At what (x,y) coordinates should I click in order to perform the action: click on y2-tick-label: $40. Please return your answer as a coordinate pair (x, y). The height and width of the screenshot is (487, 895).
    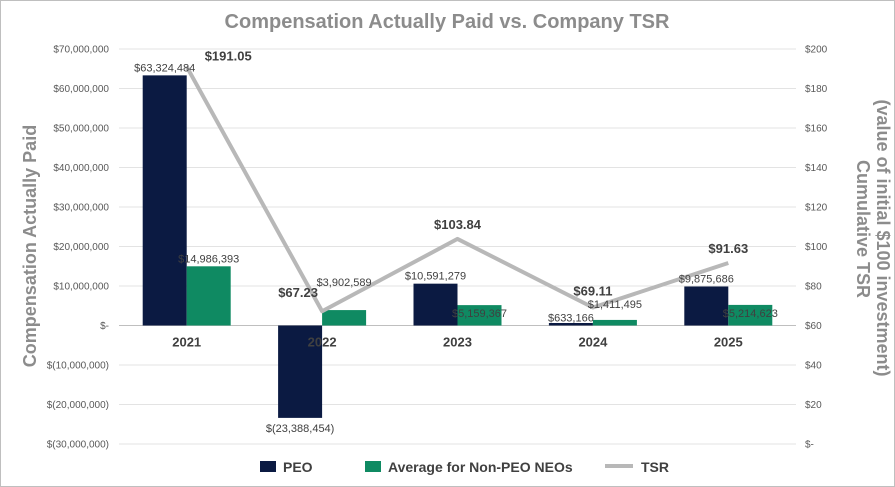
    Looking at the image, I should click on (813, 366).